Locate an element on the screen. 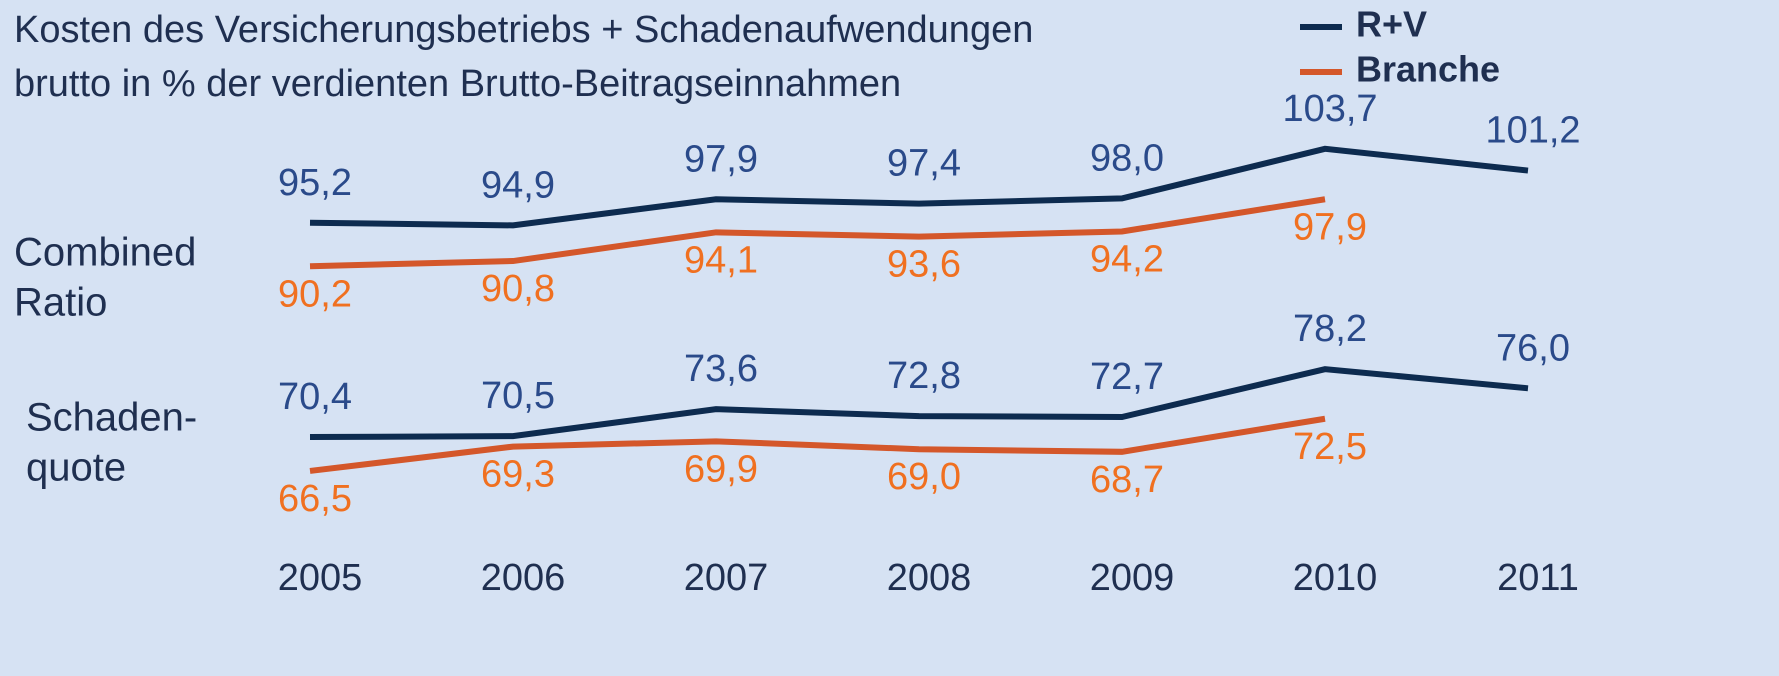 This screenshot has width=1779, height=676. x-tick-label: 2010 is located at coordinates (1335, 578).